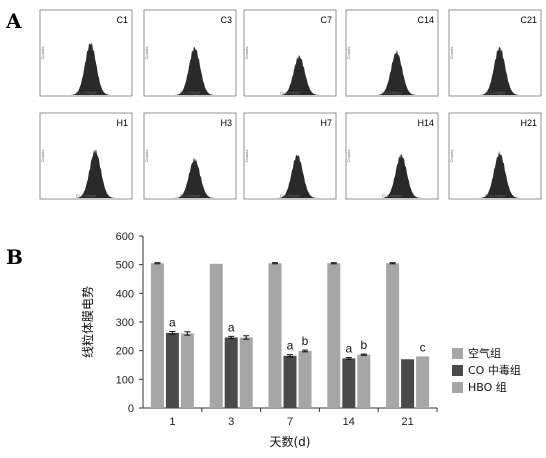 The image size is (546, 458). Describe the element at coordinates (172, 422) in the screenshot. I see `x-tick-label: 1` at that location.